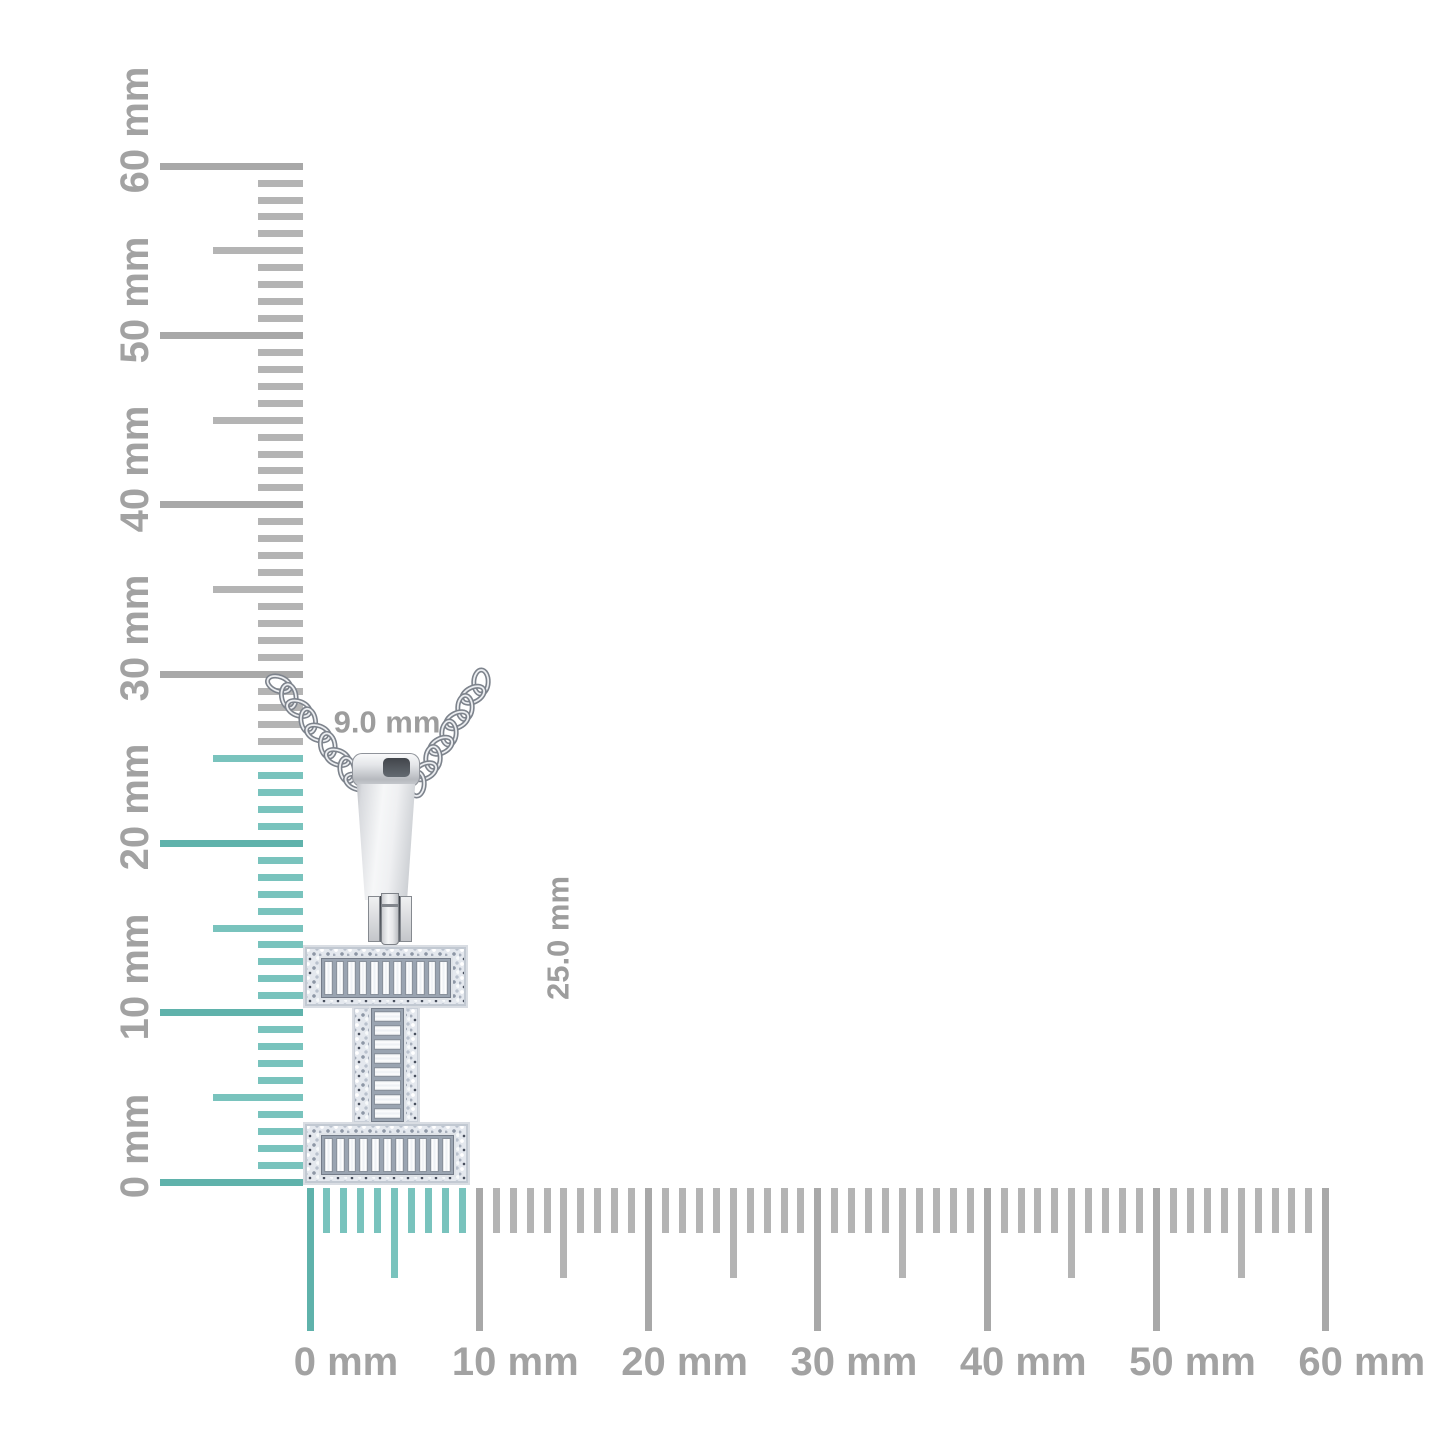  Describe the element at coordinates (1192, 1362) in the screenshot. I see `horizontal-ruler-label: 50 mm` at that location.